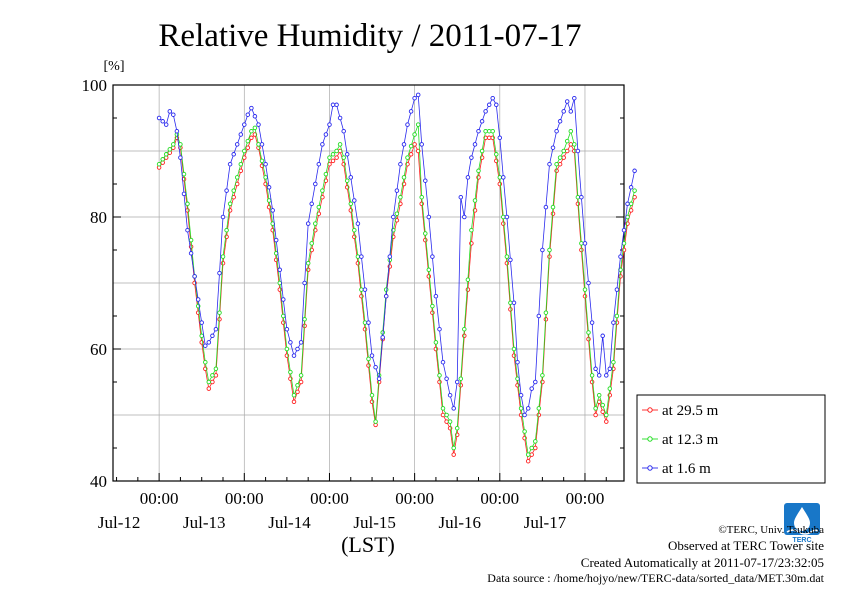  Describe the element at coordinates (119, 522) in the screenshot. I see `x-tick-date: Jul-12` at that location.